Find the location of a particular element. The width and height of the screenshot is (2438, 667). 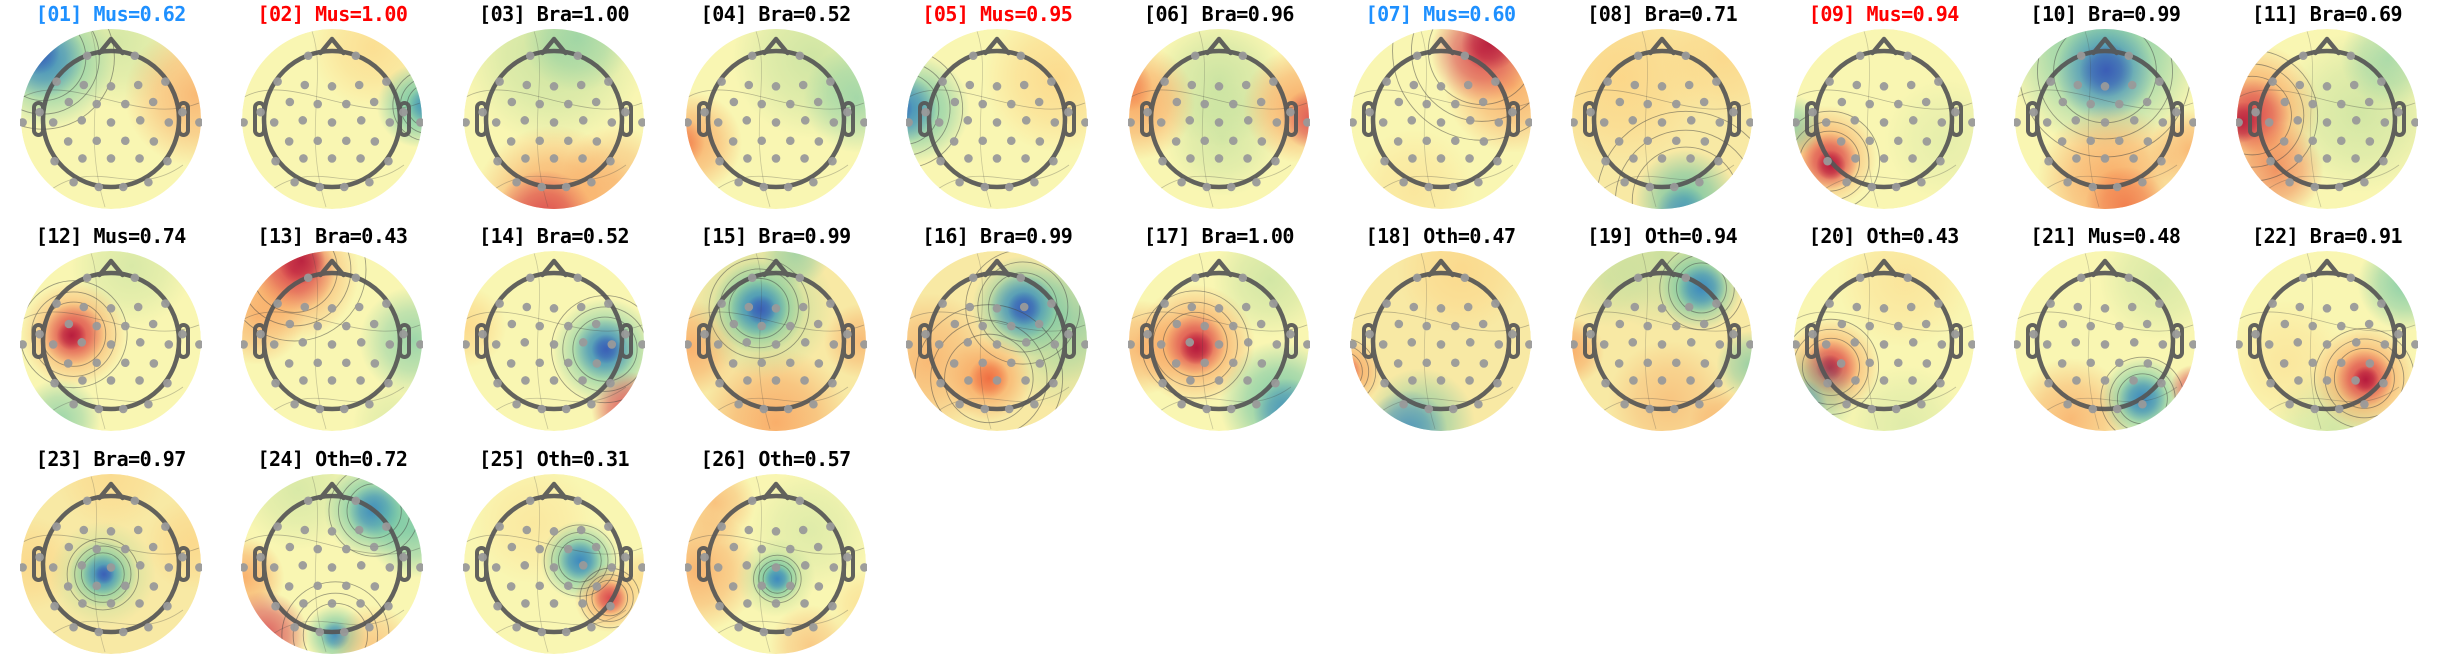

component-panel: [25] Oth=0.31 is located at coordinates (554, 556).